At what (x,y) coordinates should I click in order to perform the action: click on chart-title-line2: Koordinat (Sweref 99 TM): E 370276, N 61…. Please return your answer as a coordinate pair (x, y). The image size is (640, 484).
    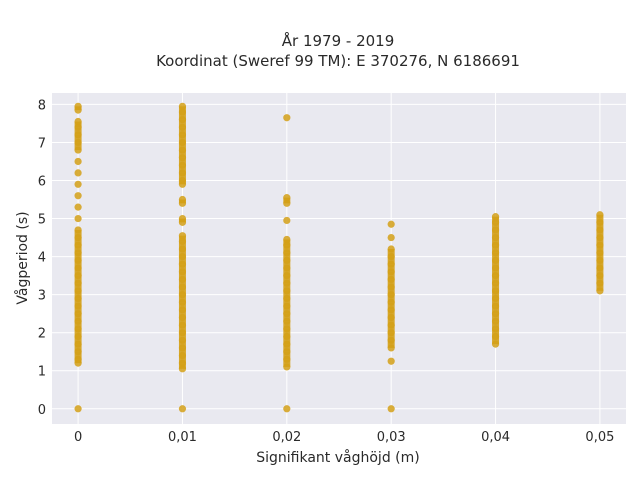
    Looking at the image, I should click on (338, 61).